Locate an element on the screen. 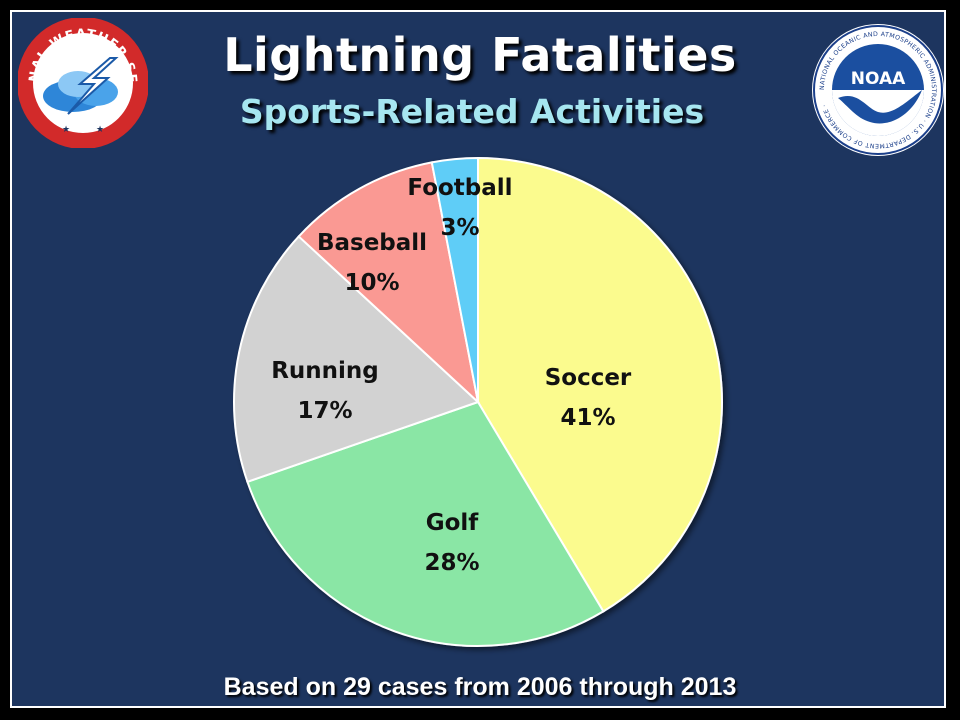  pie-slice-baseball is located at coordinates (388, 283).